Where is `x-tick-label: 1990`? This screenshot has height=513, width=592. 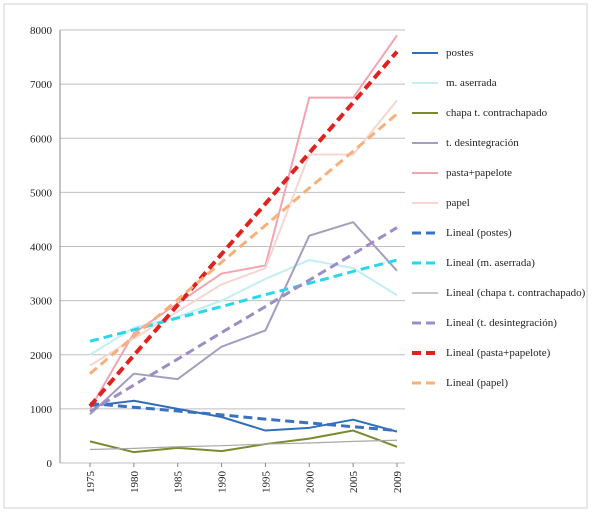
x-tick-label: 1990 is located at coordinates (223, 482).